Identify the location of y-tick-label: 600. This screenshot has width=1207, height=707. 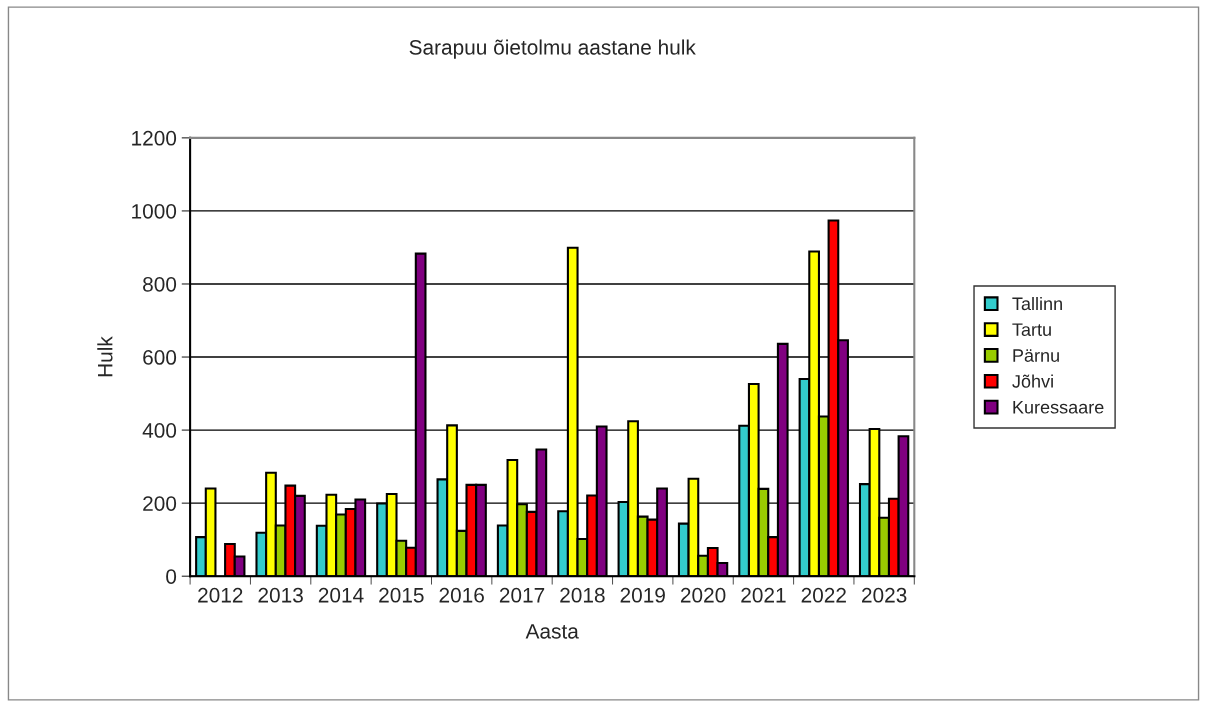
(160, 357).